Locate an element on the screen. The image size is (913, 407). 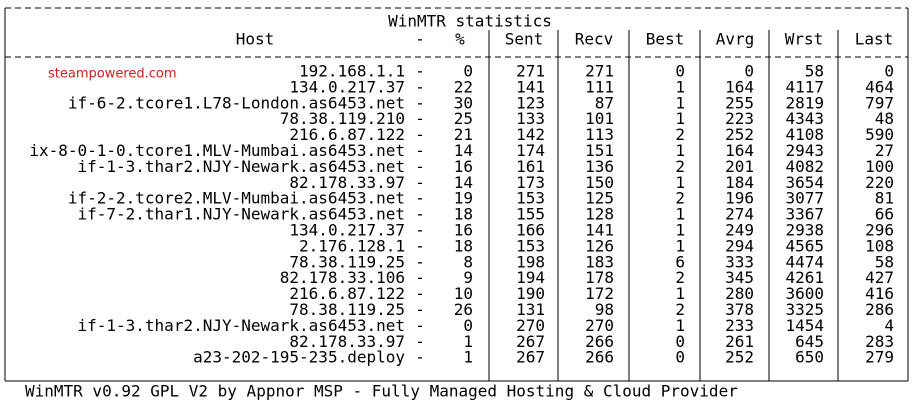
sent-cell: 142 is located at coordinates (530, 134).